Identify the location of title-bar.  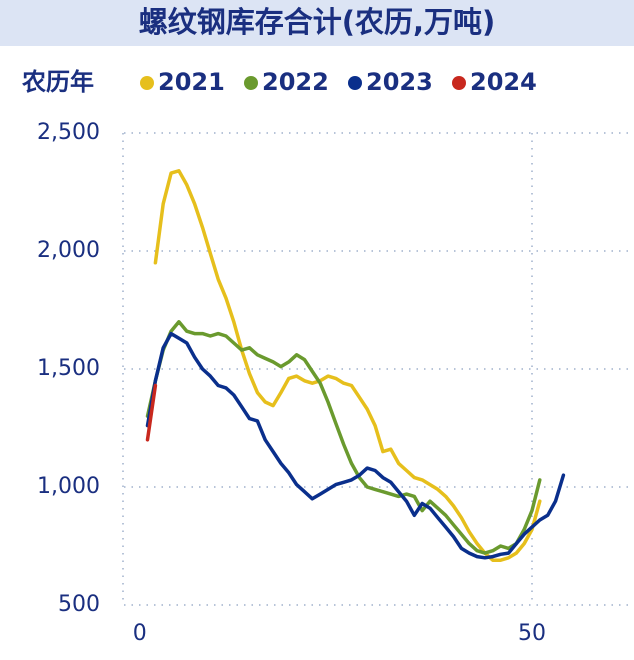
(317, 23).